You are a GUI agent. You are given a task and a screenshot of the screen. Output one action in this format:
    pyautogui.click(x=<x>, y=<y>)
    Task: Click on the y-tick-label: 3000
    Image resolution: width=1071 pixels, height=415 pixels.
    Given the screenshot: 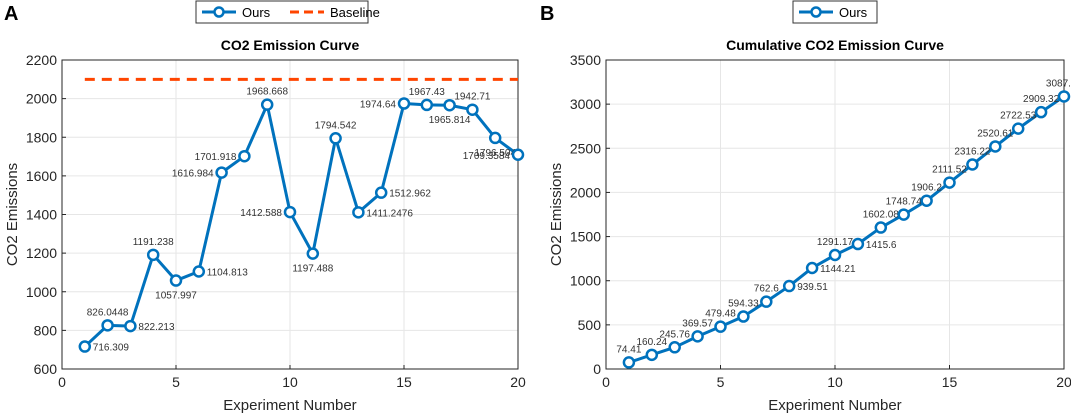 What is the action you would take?
    pyautogui.click(x=585, y=104)
    